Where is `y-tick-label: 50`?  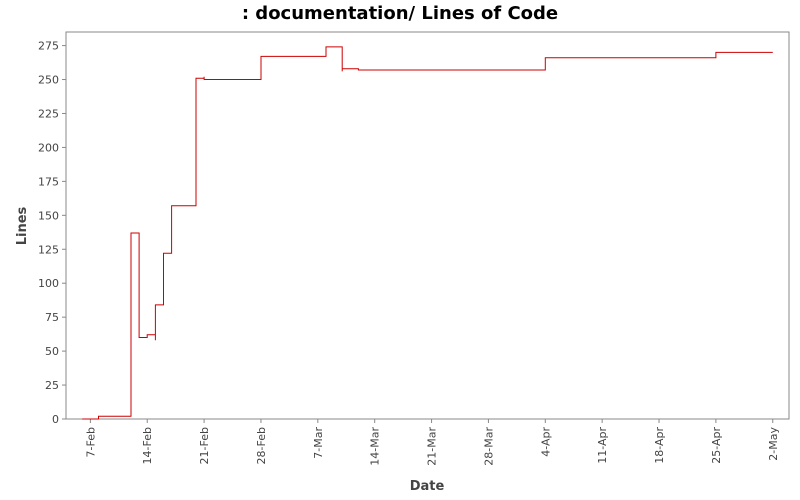
y-tick-label: 50 is located at coordinates (52, 351).